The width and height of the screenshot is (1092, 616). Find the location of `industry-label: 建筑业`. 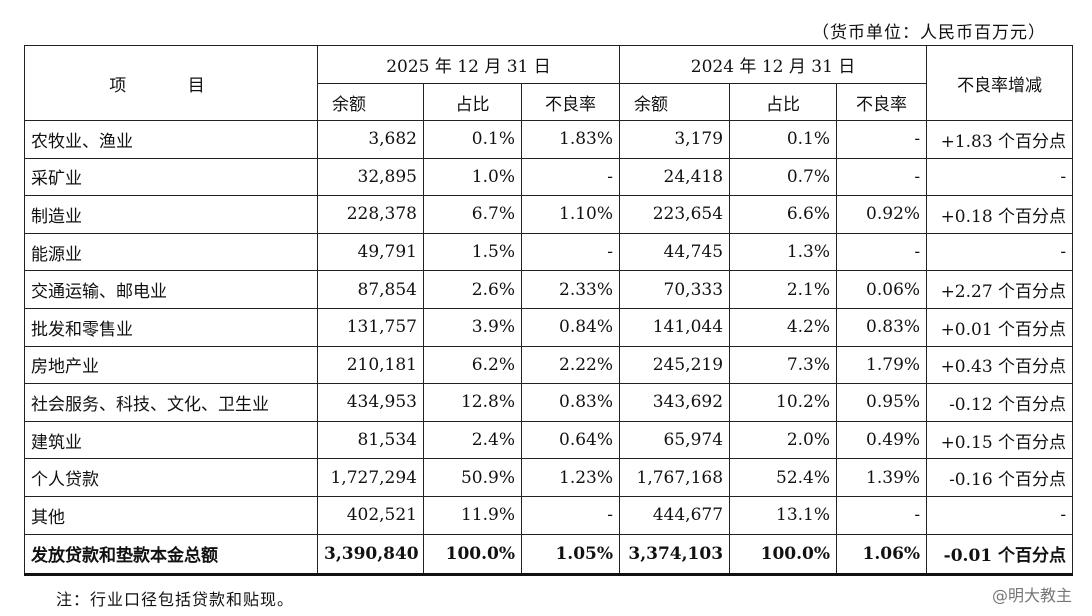

industry-label: 建筑业 is located at coordinates (171, 440).